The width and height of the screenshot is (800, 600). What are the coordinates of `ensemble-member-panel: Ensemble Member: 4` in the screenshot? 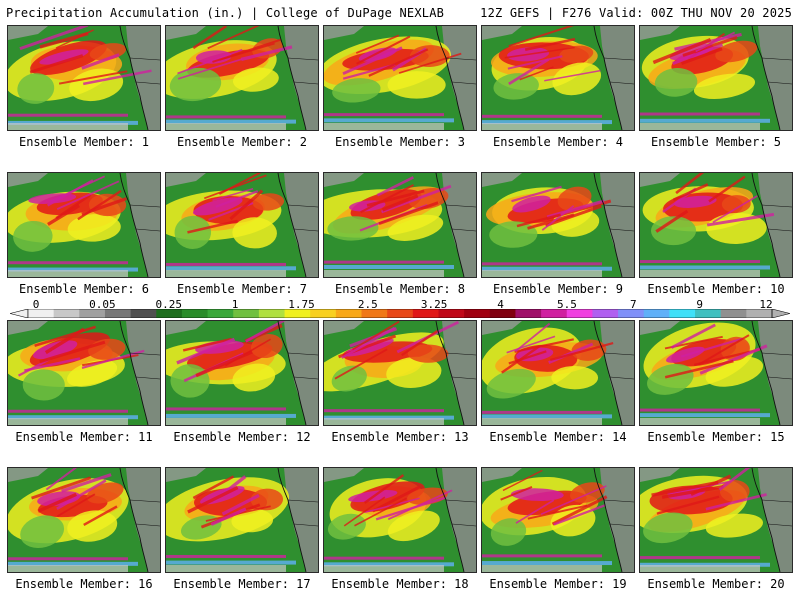 It's located at (558, 87).